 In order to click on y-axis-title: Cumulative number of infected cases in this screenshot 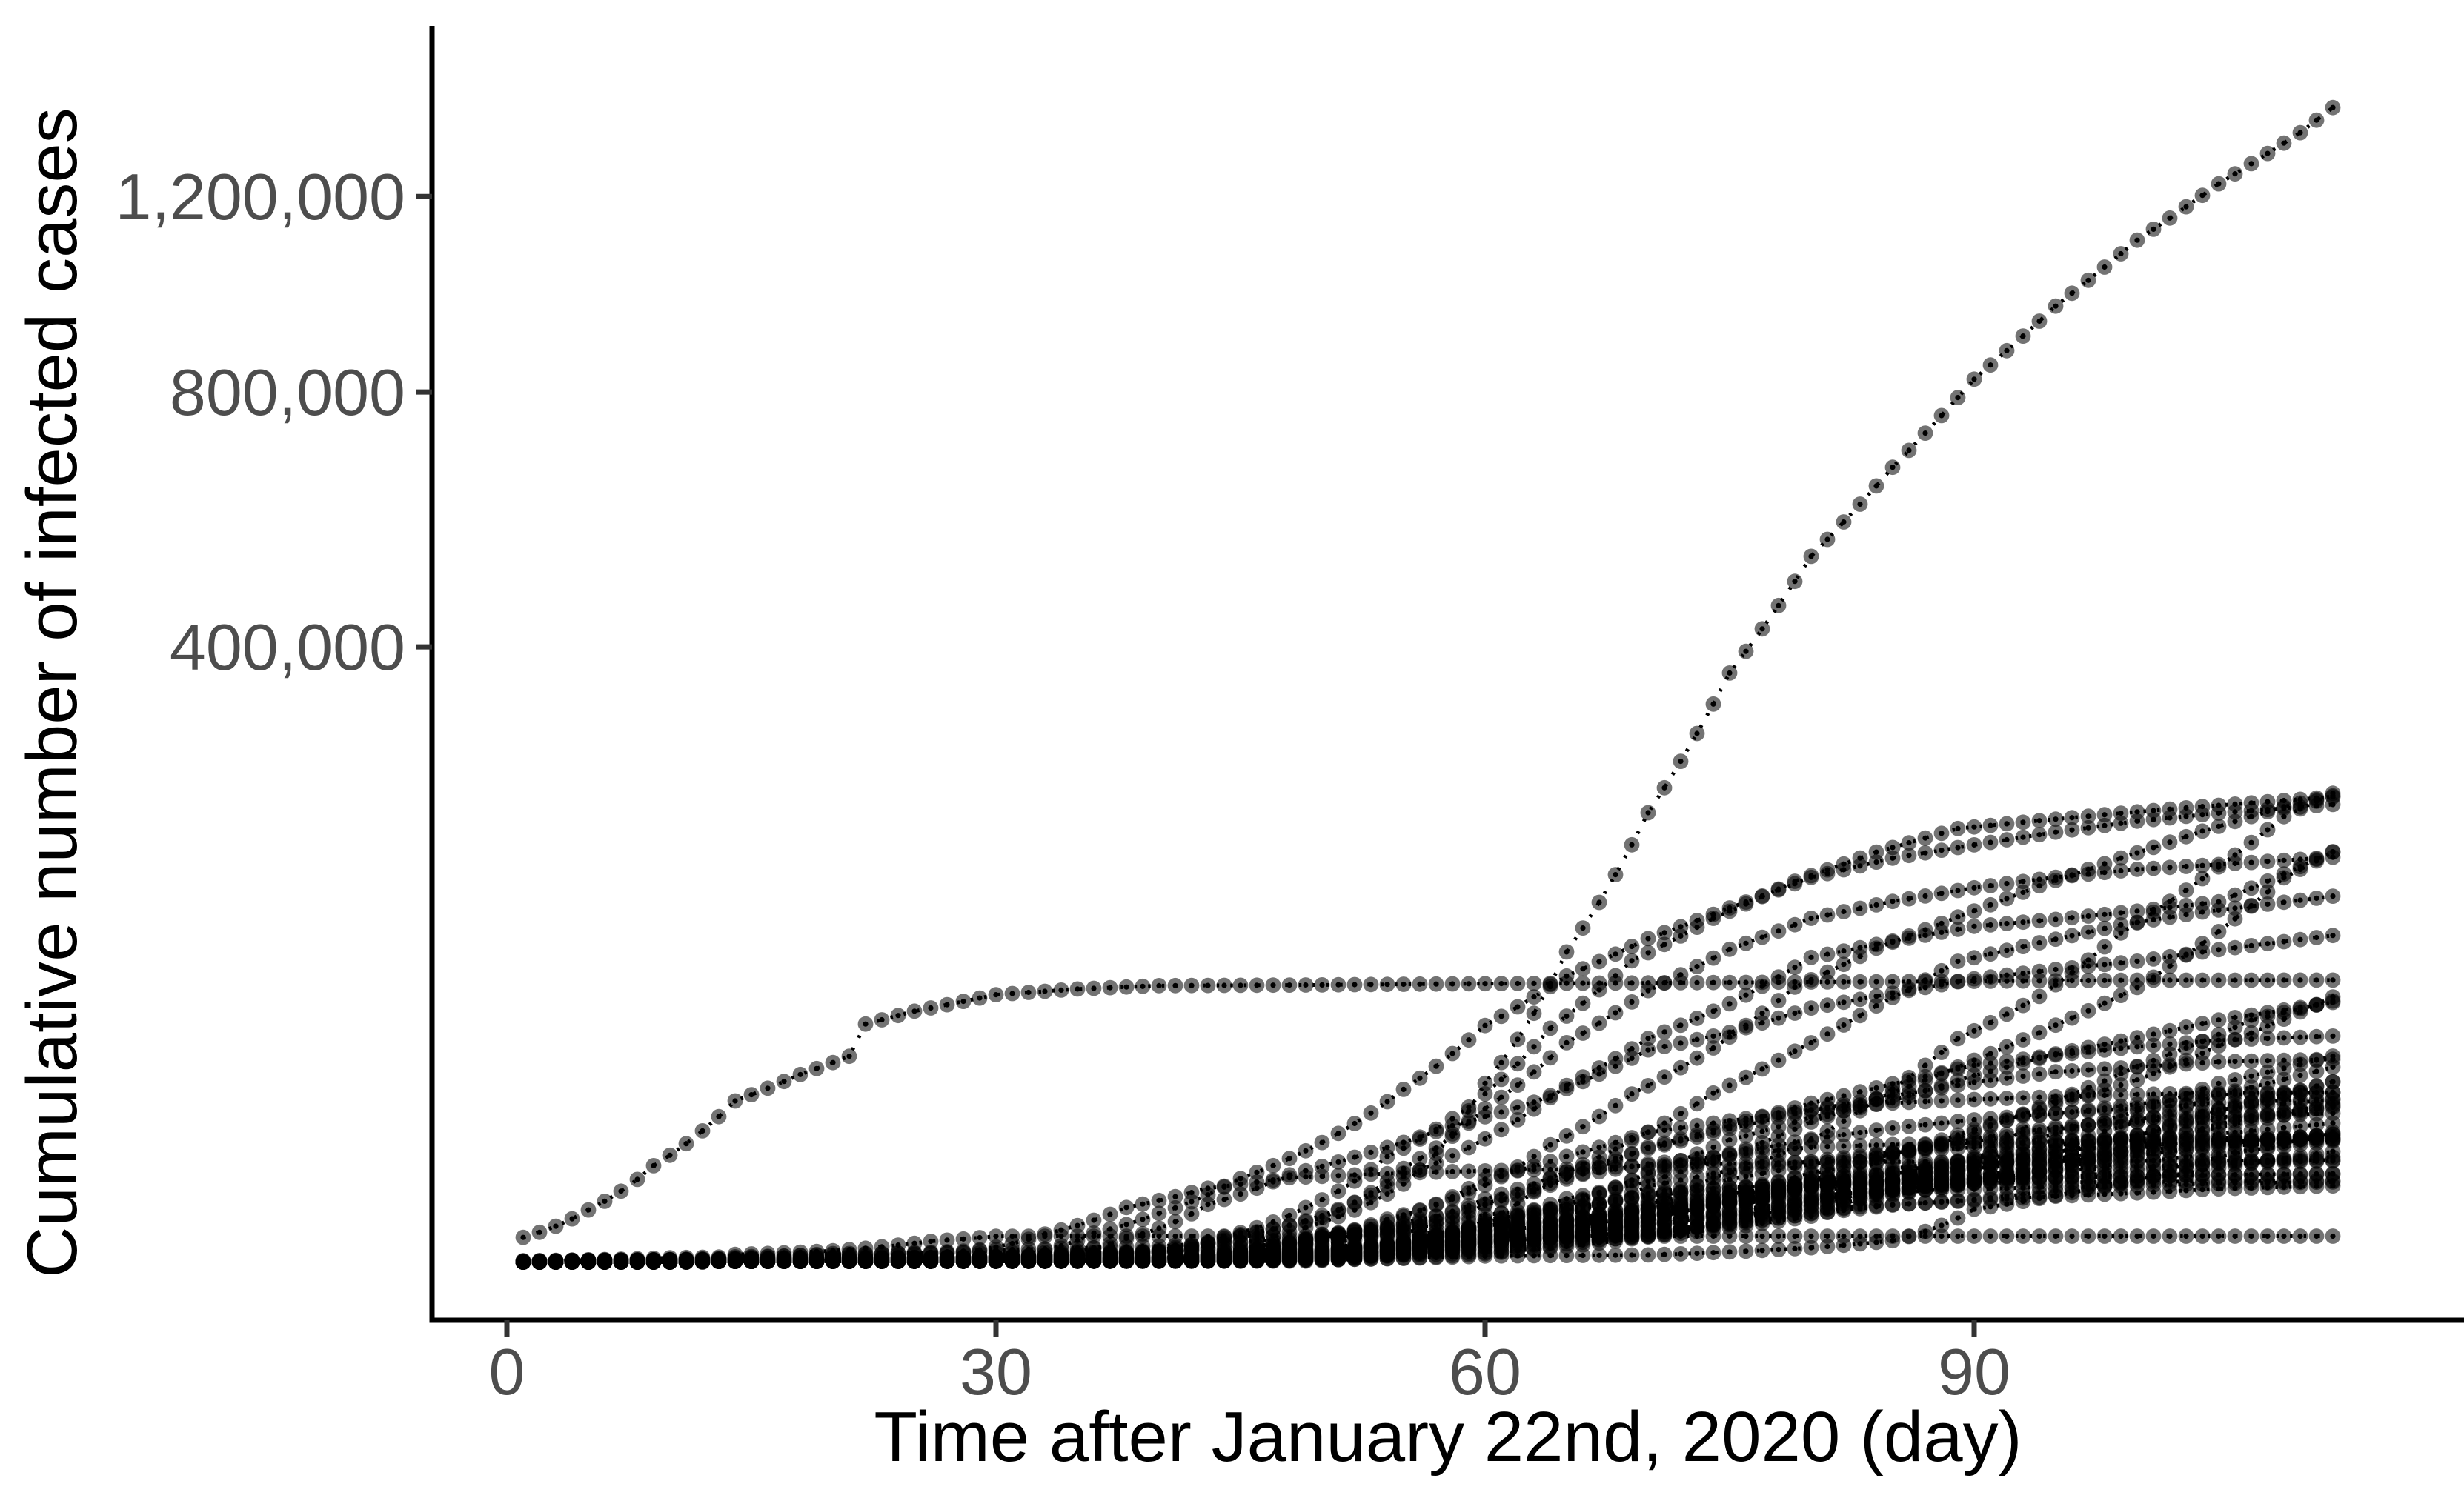, I will do `click(52, 692)`.